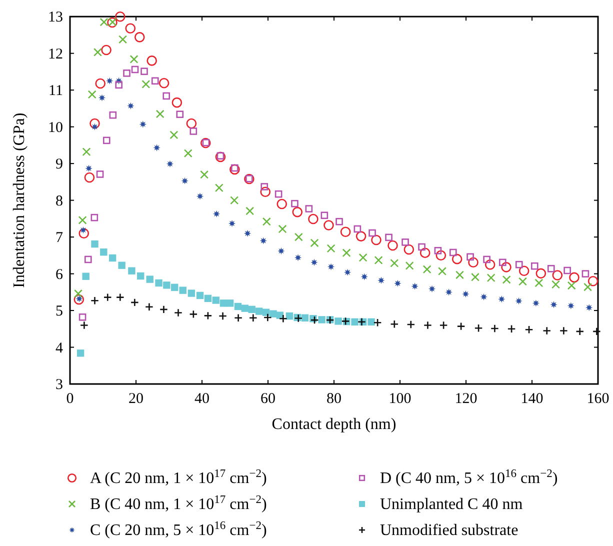 This screenshot has height=546, width=613. What do you see at coordinates (59, 385) in the screenshot?
I see `y-tick-label: 3` at bounding box center [59, 385].